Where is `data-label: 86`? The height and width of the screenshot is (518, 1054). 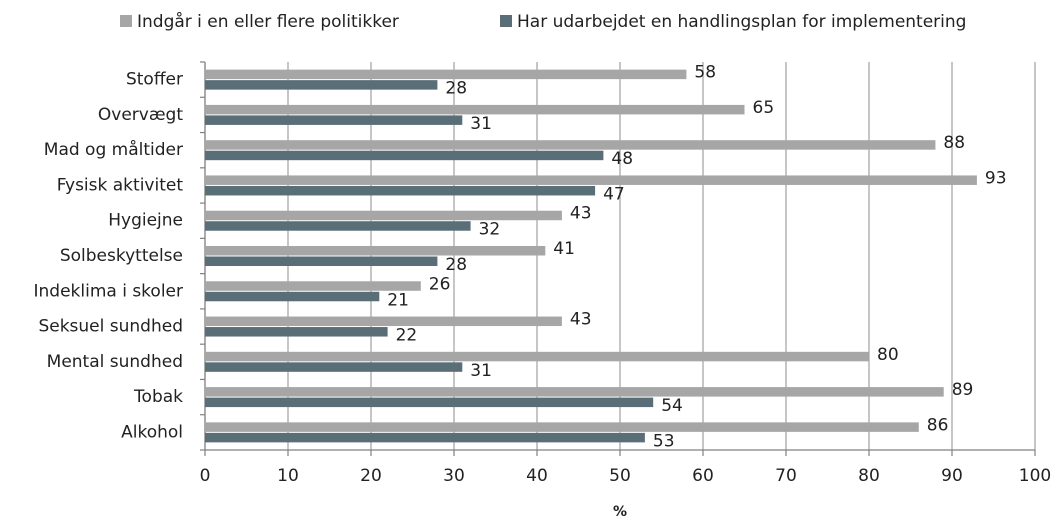
data-label: 86 is located at coordinates (938, 425).